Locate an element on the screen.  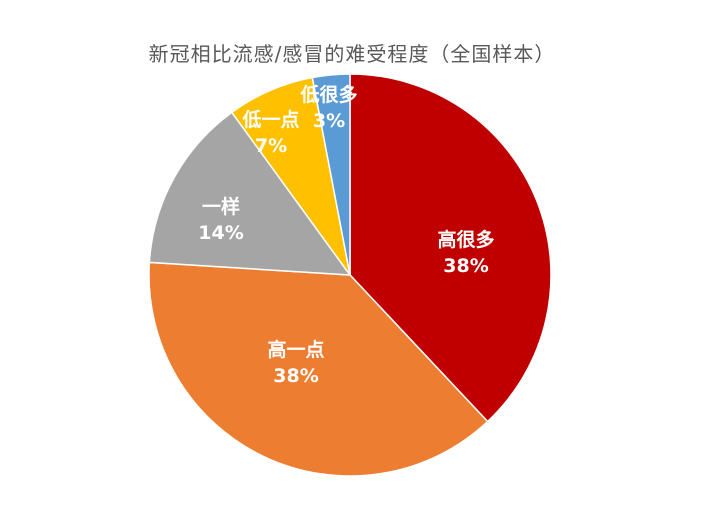
slice-category-label: 低一点 is located at coordinates (270, 119).